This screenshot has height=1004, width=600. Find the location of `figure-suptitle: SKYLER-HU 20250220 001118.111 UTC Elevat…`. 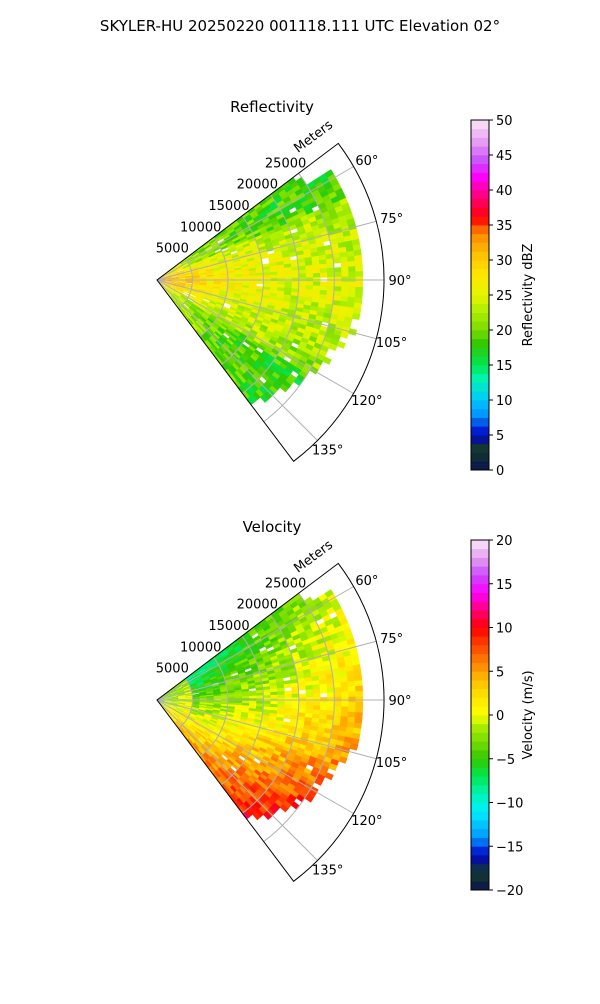

figure-suptitle: SKYLER-HU 20250220 001118.111 UTC Elevat… is located at coordinates (300, 26).